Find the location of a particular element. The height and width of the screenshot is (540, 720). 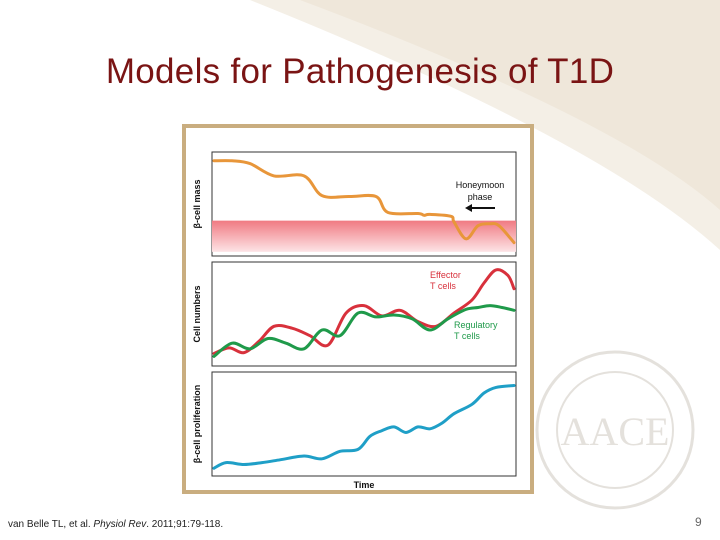

panel-bottom-box is located at coordinates (364, 424).